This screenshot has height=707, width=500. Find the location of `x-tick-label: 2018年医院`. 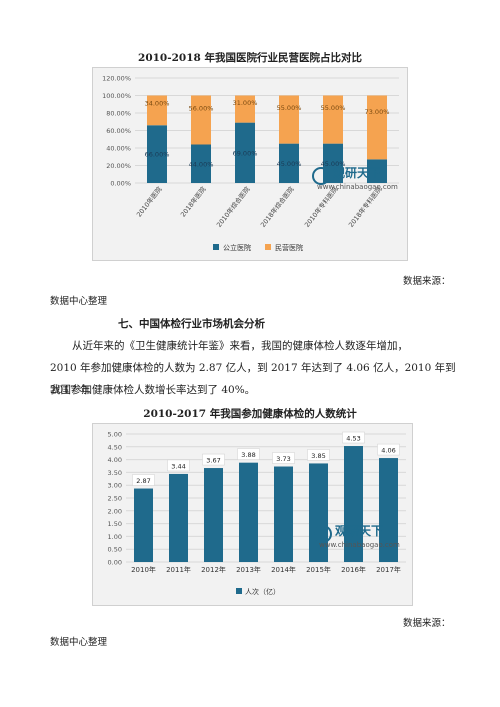

x-tick-label: 2018年医院 is located at coordinates (193, 201).